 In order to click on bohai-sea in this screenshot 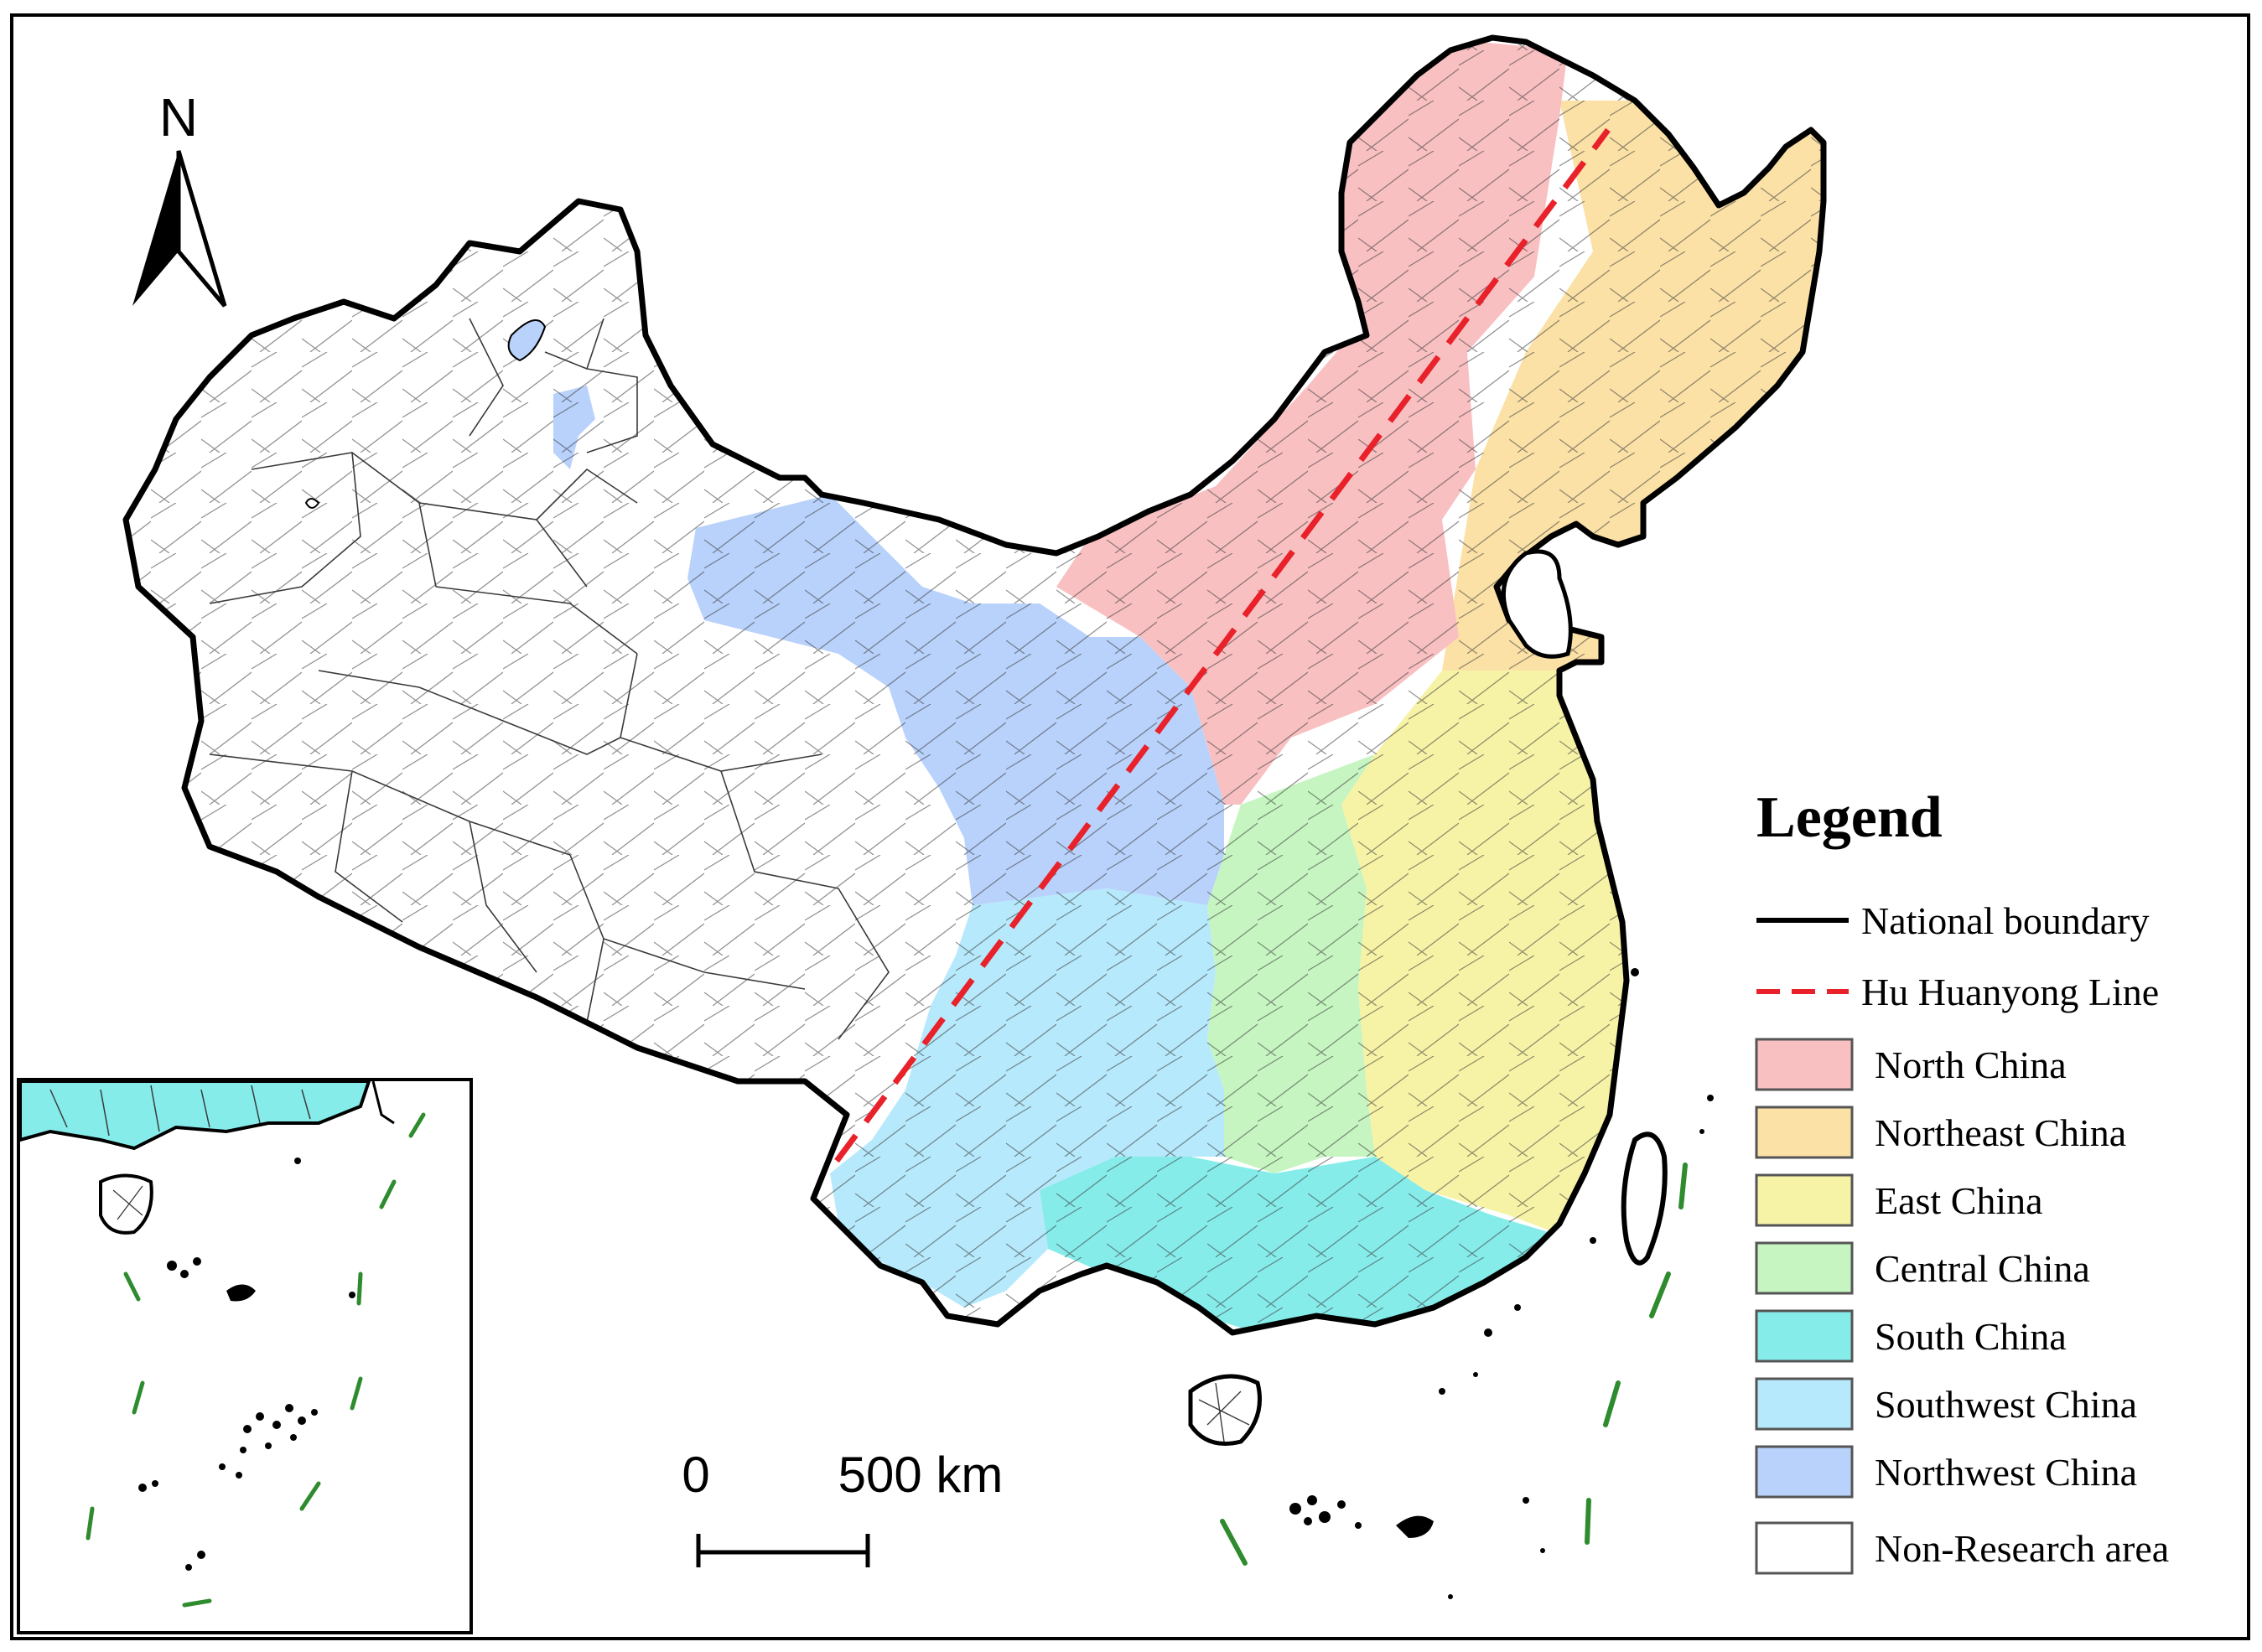, I will do `click(1537, 604)`.